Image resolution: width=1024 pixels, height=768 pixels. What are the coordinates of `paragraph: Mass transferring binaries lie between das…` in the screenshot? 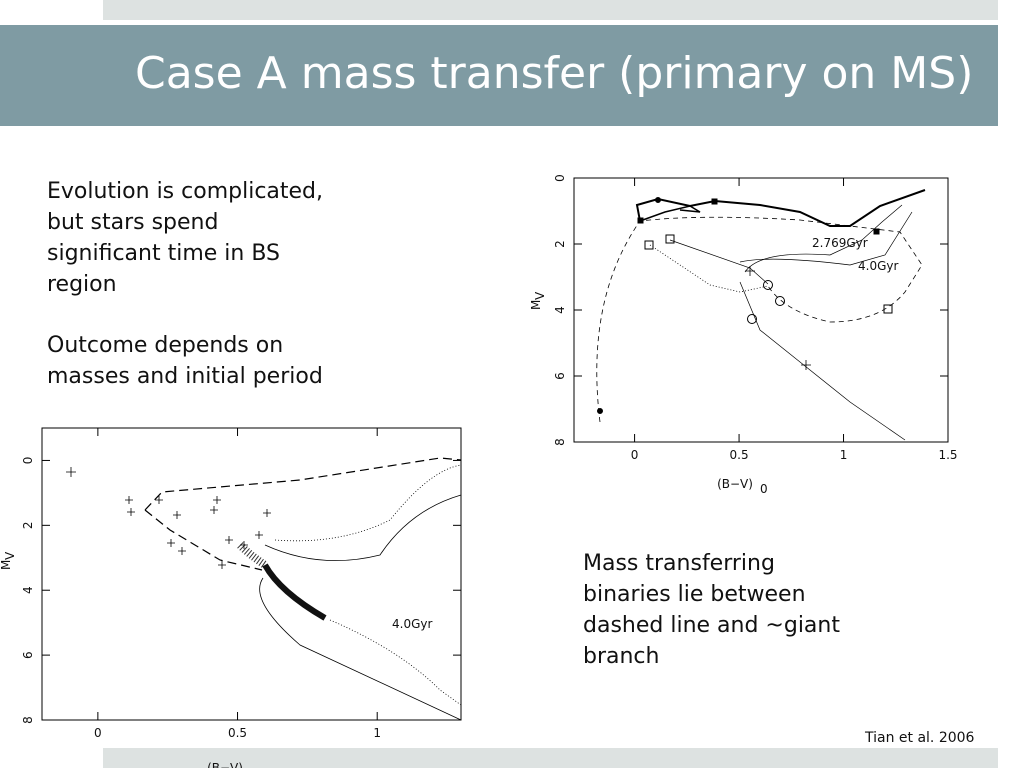 It's located at (711, 610).